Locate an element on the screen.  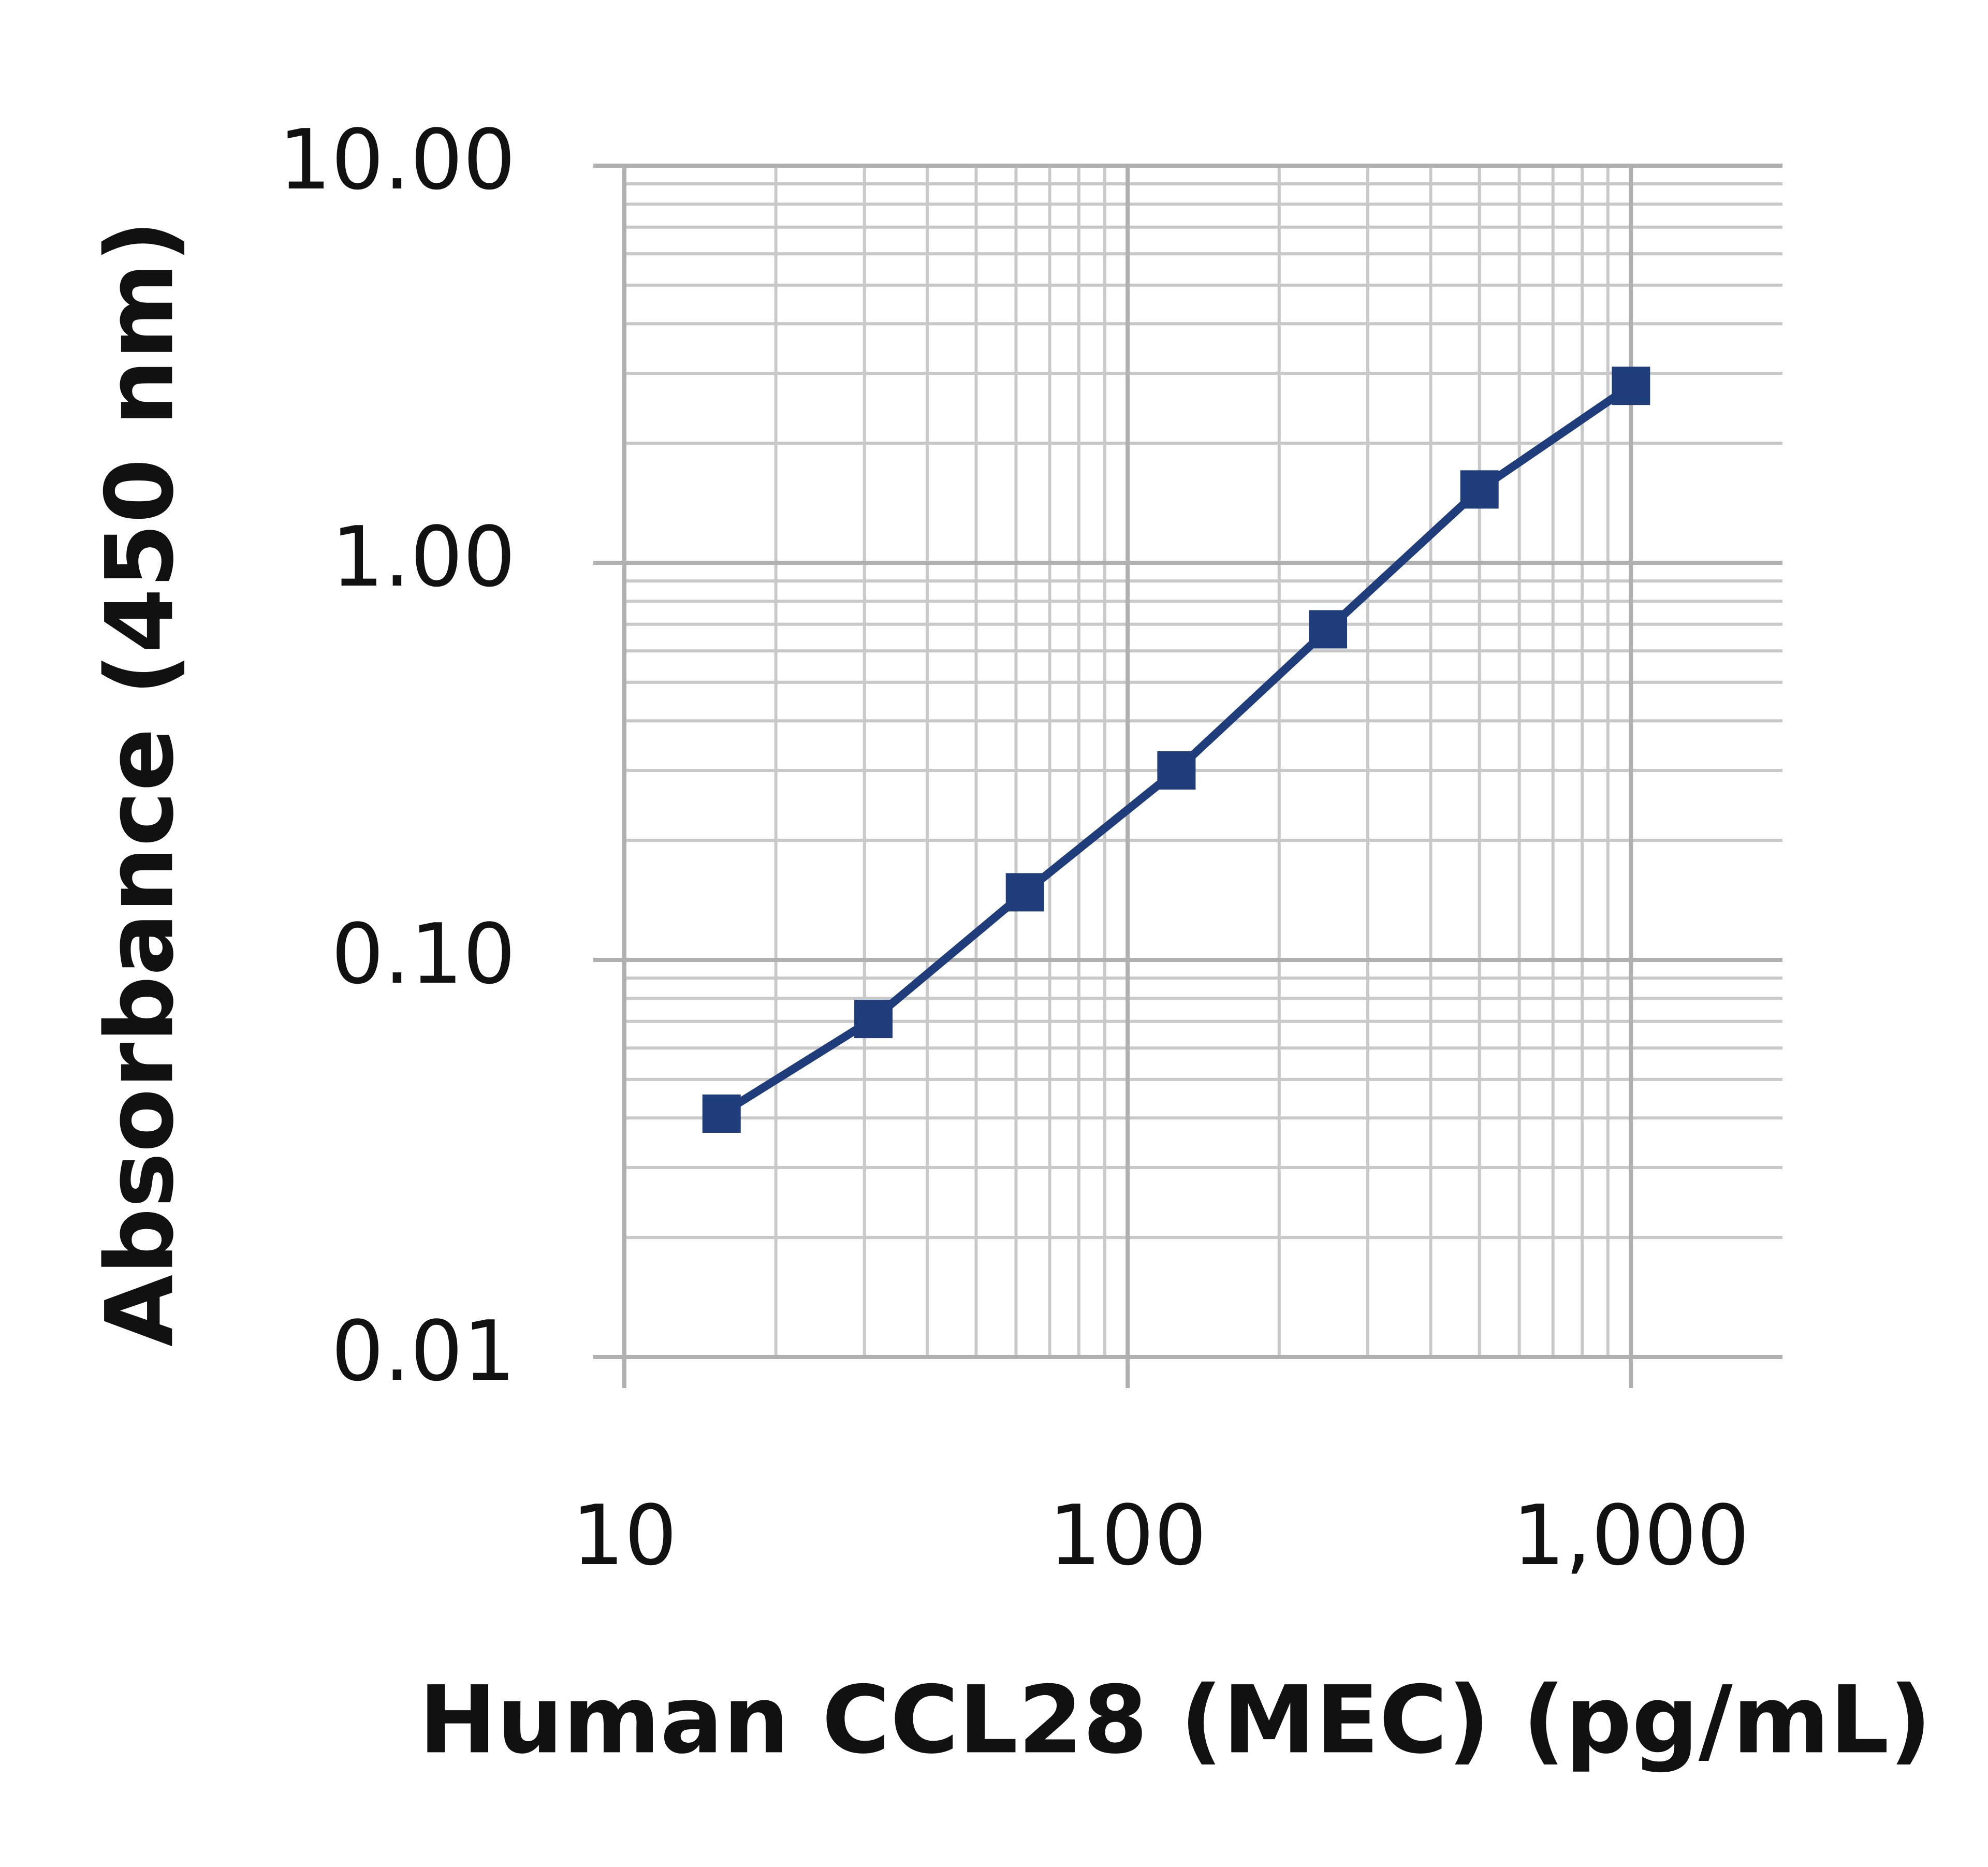
x-tick-label: 100 is located at coordinates (1127, 1535).